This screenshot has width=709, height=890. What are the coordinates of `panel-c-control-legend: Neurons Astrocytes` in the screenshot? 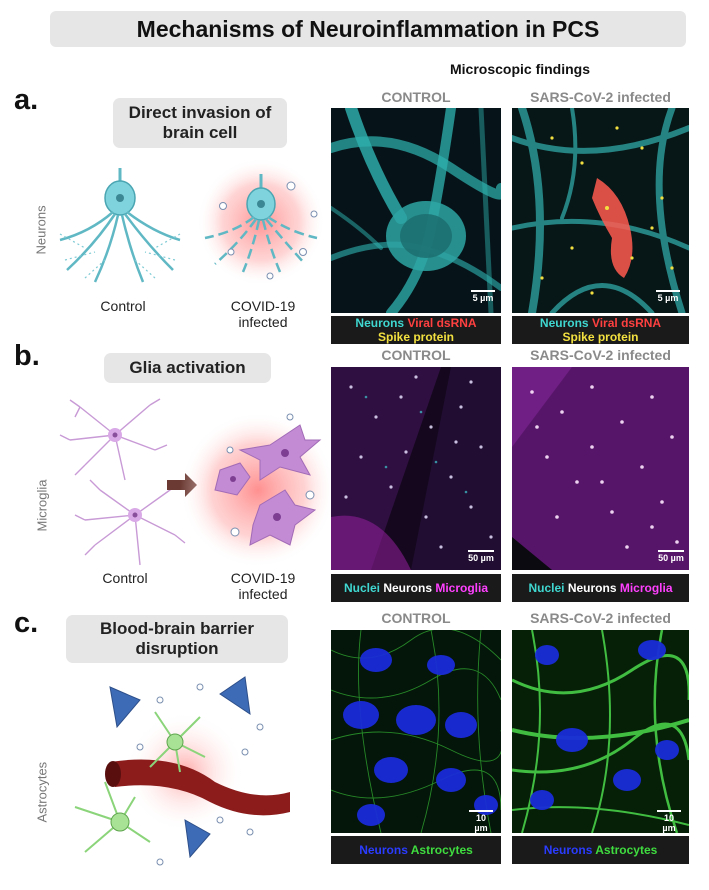 It's located at (416, 850).